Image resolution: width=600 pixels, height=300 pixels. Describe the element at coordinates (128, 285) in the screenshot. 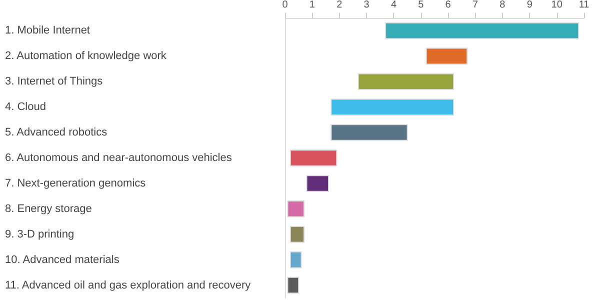

I see `y-tick-label: 11. Advanced oil and gas exploration and recovery` at that location.